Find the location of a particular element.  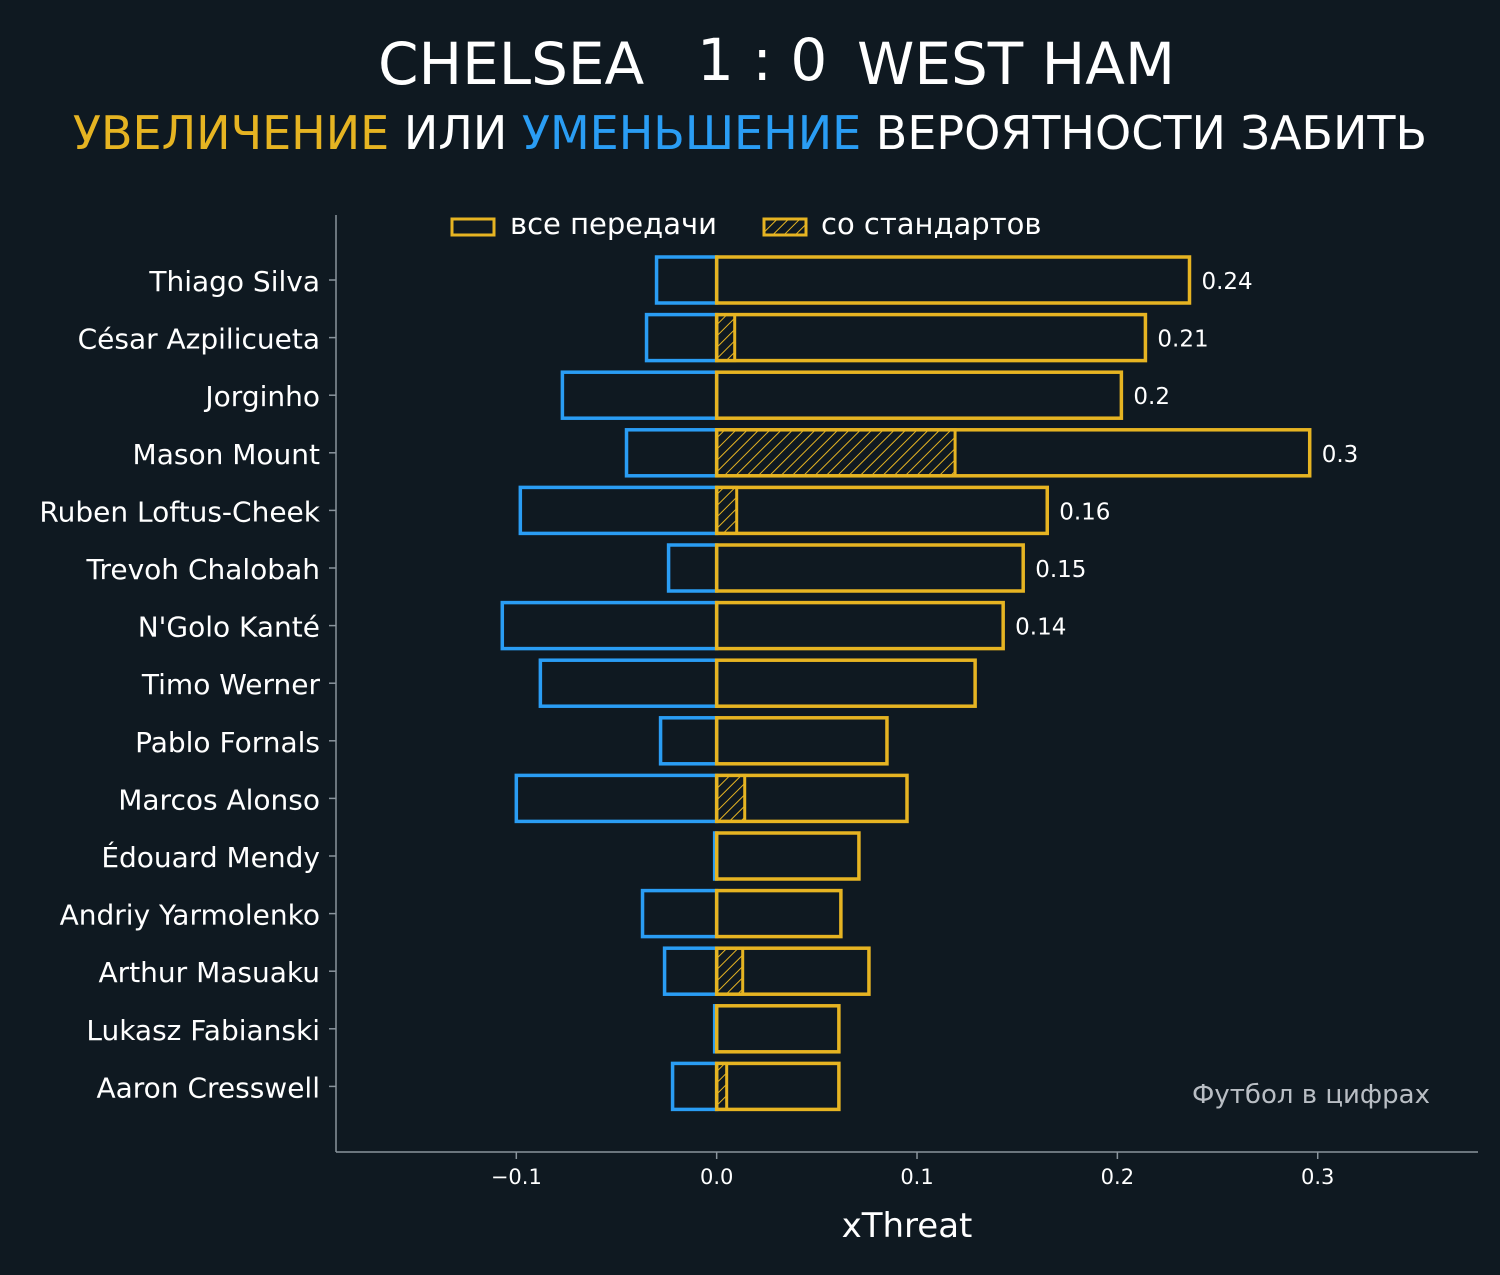

y-tick-label: N'Golo Kanté is located at coordinates (229, 627).